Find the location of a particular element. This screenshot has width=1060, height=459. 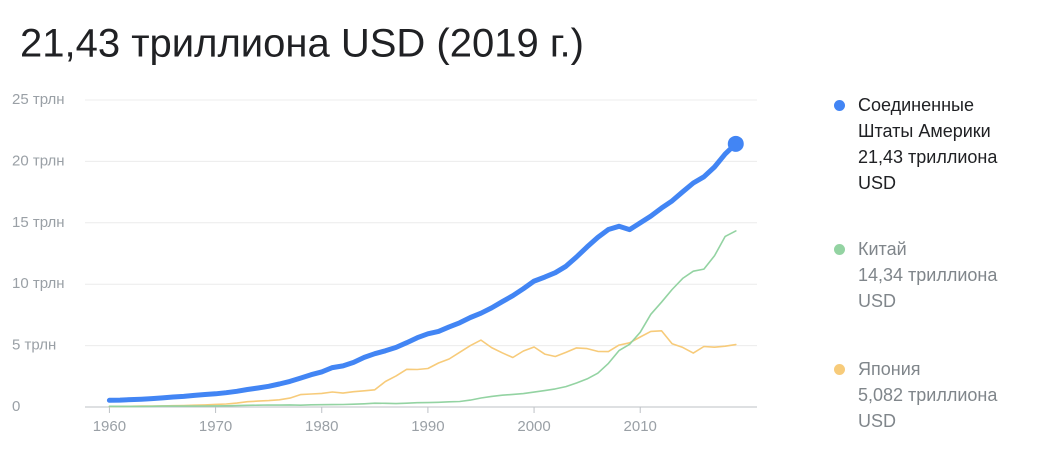

y-tick-label: 10 трлн is located at coordinates (38, 283).